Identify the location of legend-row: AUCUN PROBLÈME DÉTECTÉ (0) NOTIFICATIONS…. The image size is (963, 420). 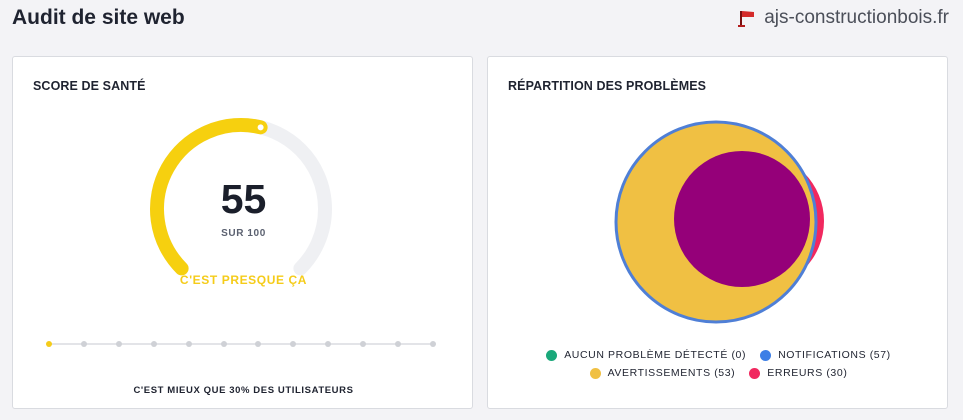
(718, 355).